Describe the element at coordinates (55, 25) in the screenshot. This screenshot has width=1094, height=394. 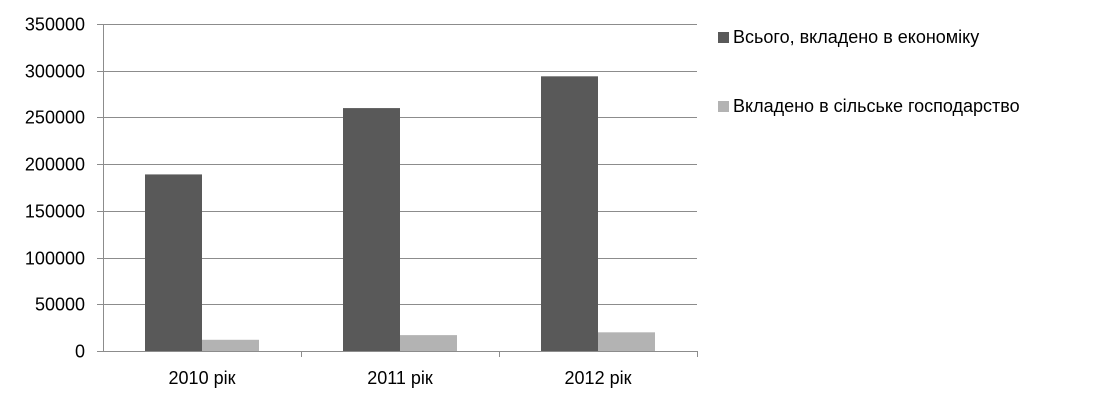
I see `y-tick-label: 350000` at that location.